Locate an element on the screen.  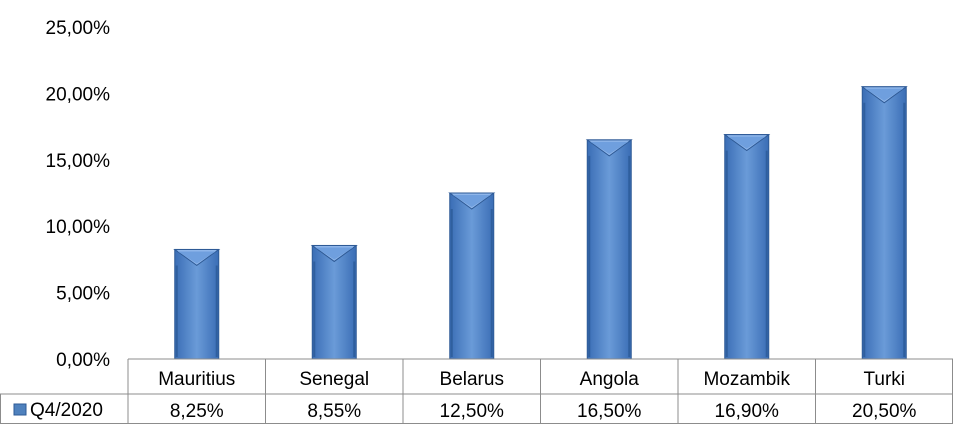
category-label: Senegal is located at coordinates (334, 379).